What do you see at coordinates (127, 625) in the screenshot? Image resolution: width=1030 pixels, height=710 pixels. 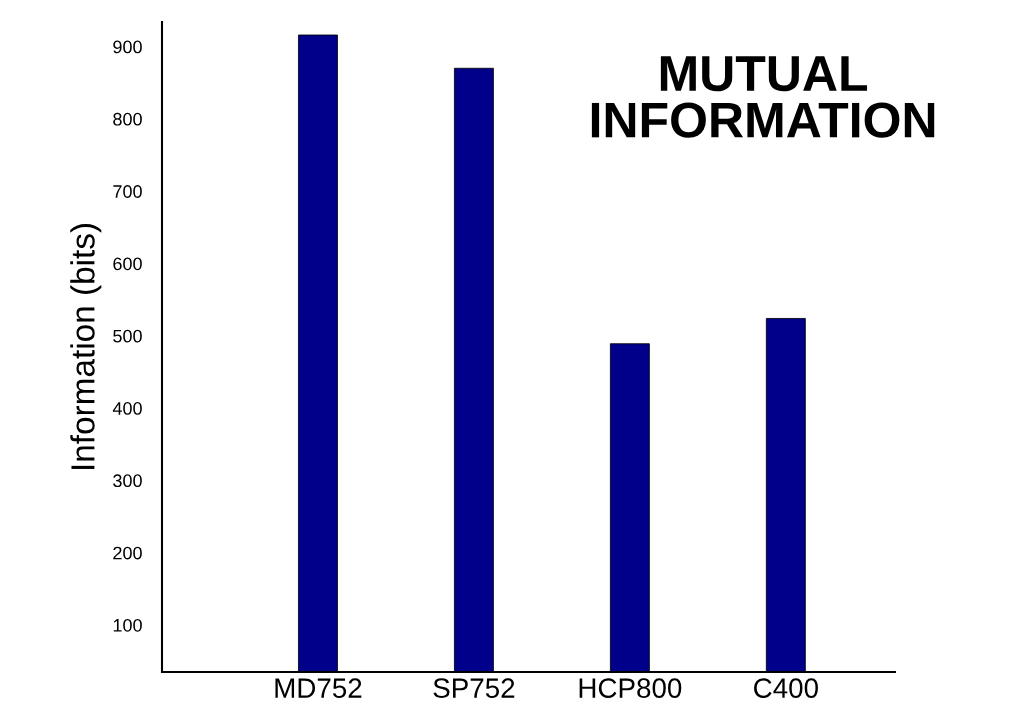 I see `y-tick-label: 100` at bounding box center [127, 625].